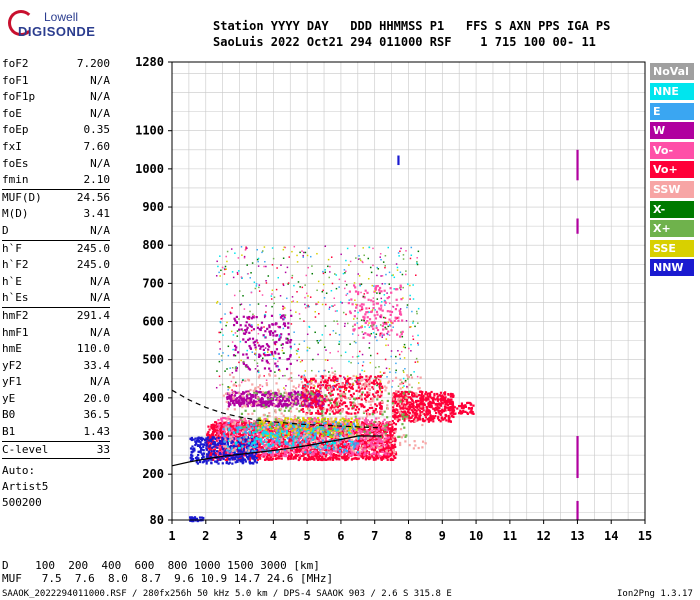 The height and width of the screenshot is (600, 700). I want to click on param-value: N/A, so click(100, 298).